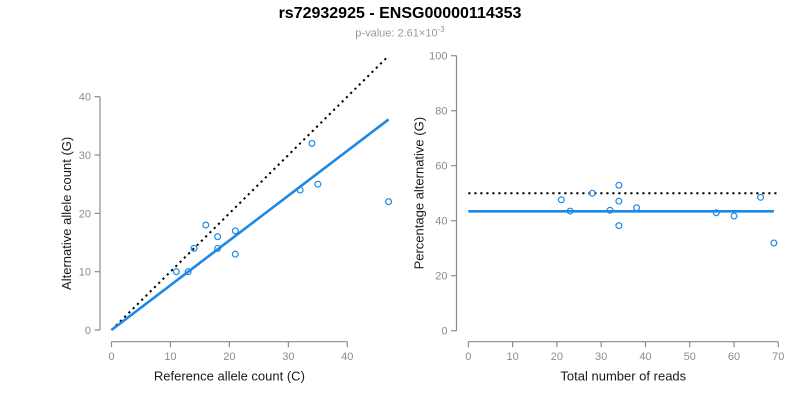 The width and height of the screenshot is (800, 400). I want to click on plot-title: rs72932925 - ENSG00000114353, so click(400, 13).